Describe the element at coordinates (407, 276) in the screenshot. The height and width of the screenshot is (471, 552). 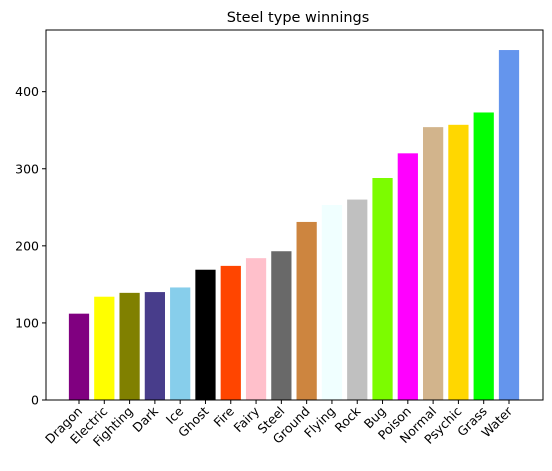
I see `bar-poison` at that location.